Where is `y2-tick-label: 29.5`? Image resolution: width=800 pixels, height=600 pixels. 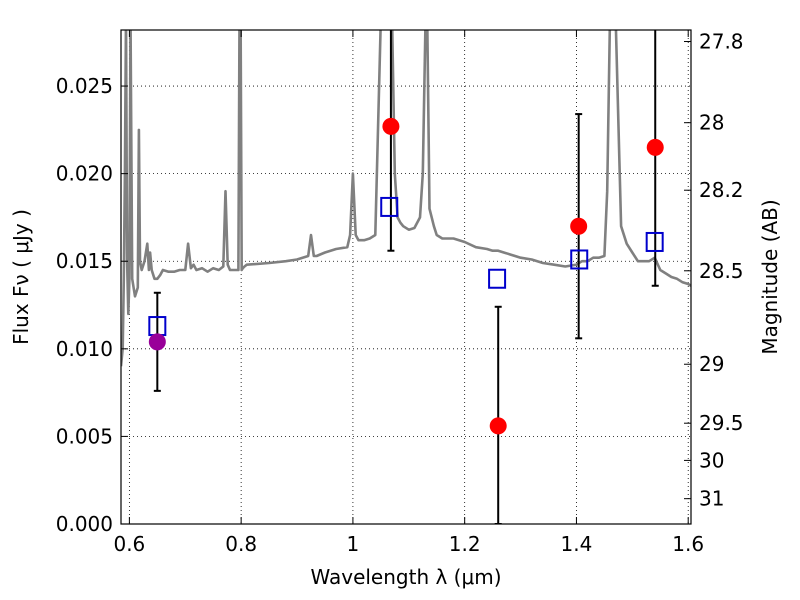
y2-tick-label: 29.5 is located at coordinates (721, 423).